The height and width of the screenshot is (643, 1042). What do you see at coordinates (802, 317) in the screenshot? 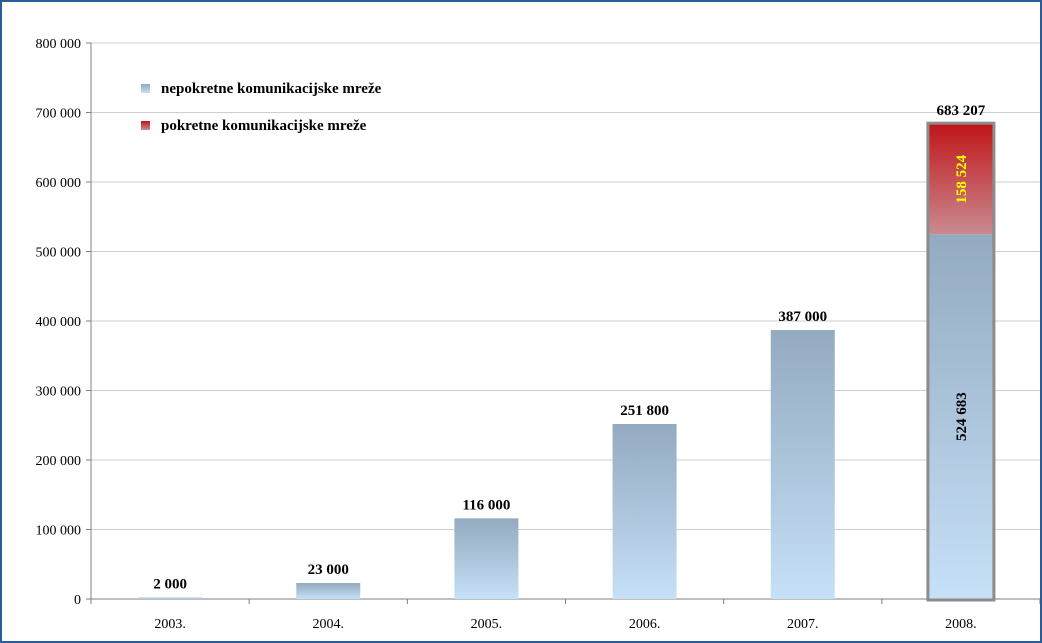
I see `data-label-total: 387 000` at bounding box center [802, 317].